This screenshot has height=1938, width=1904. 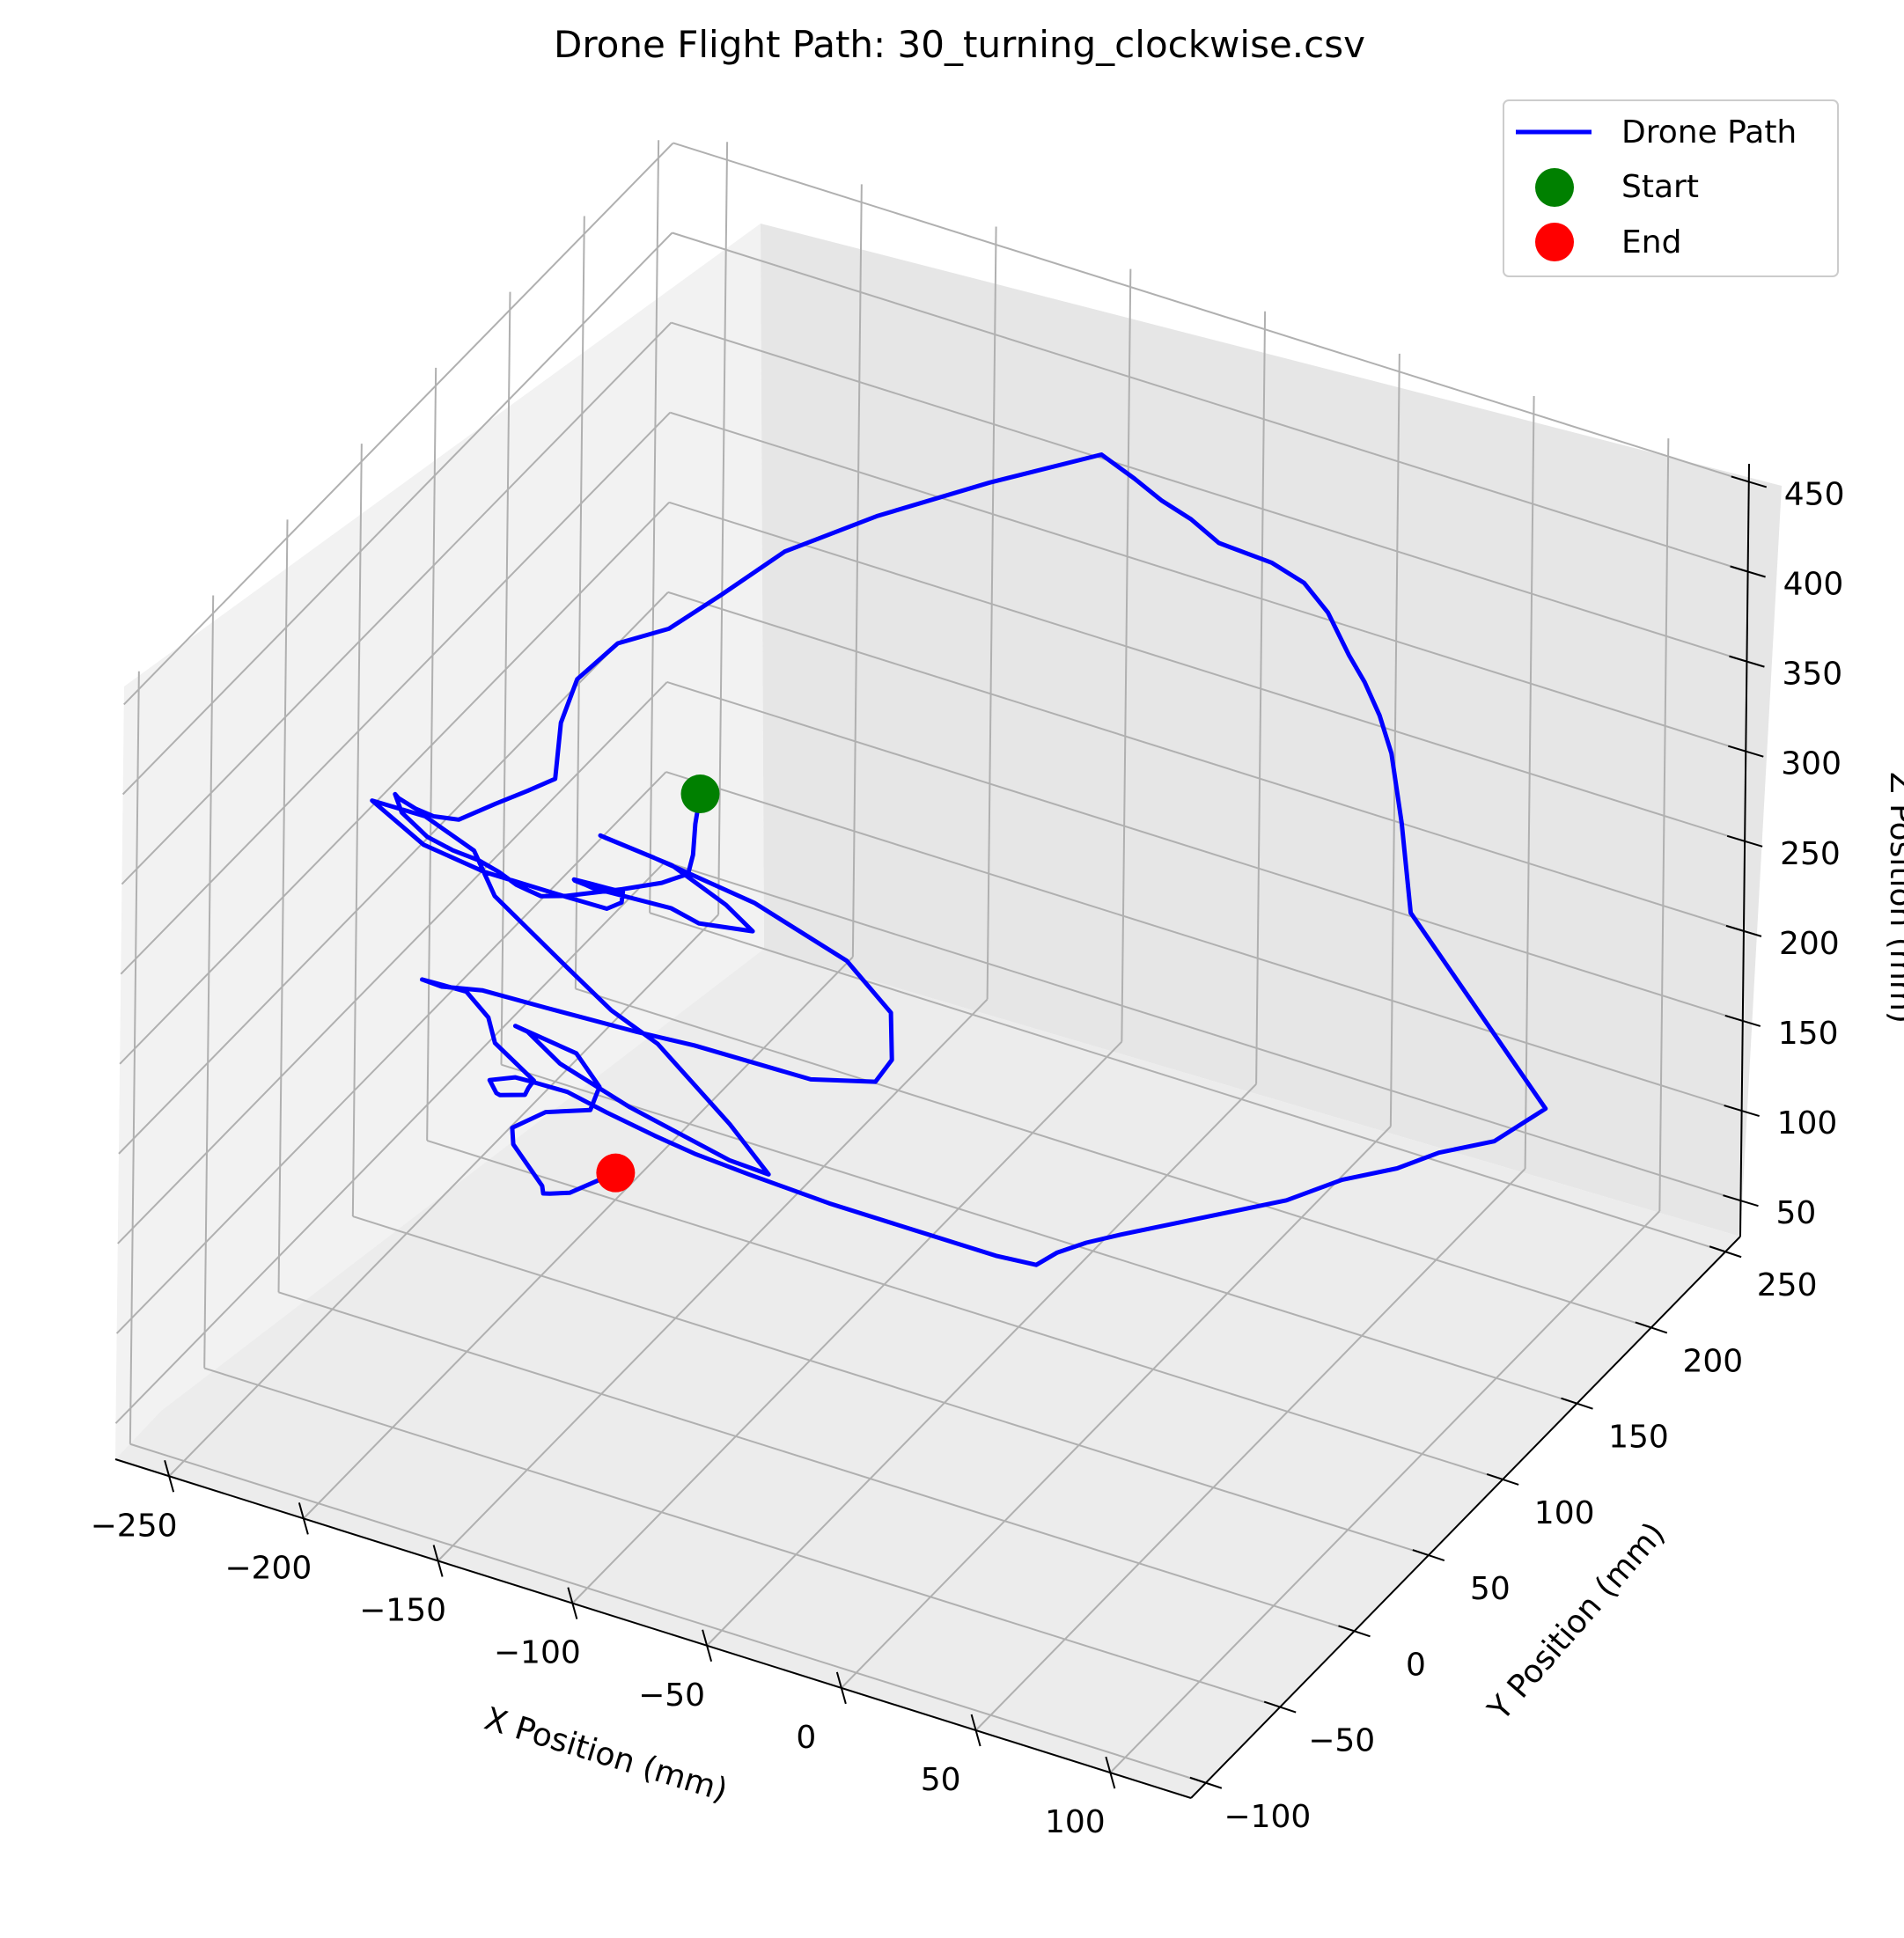 I want to click on x-axis-line, so click(x=653, y=1629).